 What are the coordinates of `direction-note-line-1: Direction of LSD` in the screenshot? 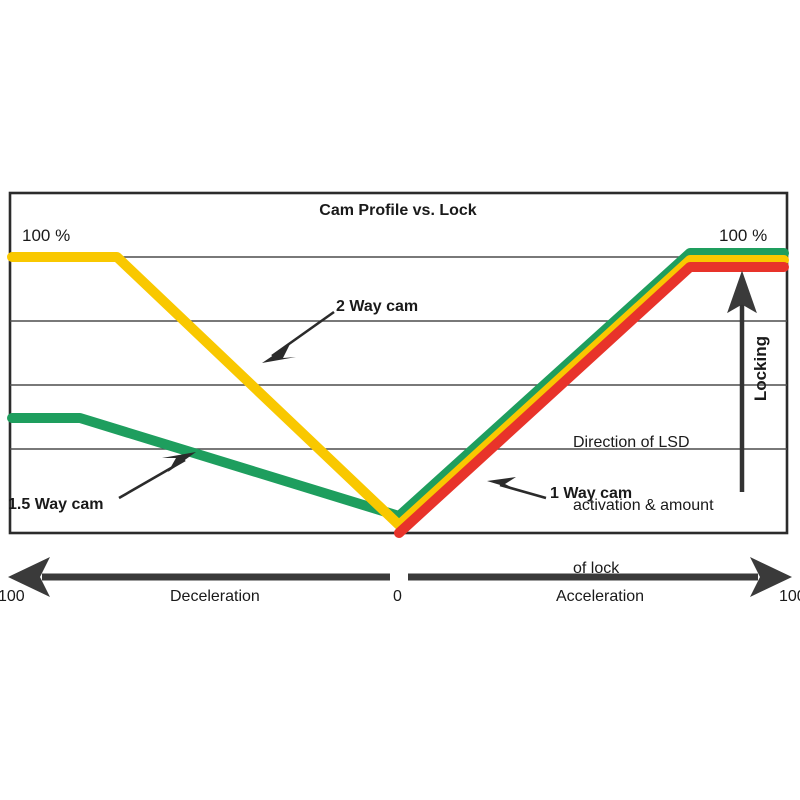 It's located at (631, 442).